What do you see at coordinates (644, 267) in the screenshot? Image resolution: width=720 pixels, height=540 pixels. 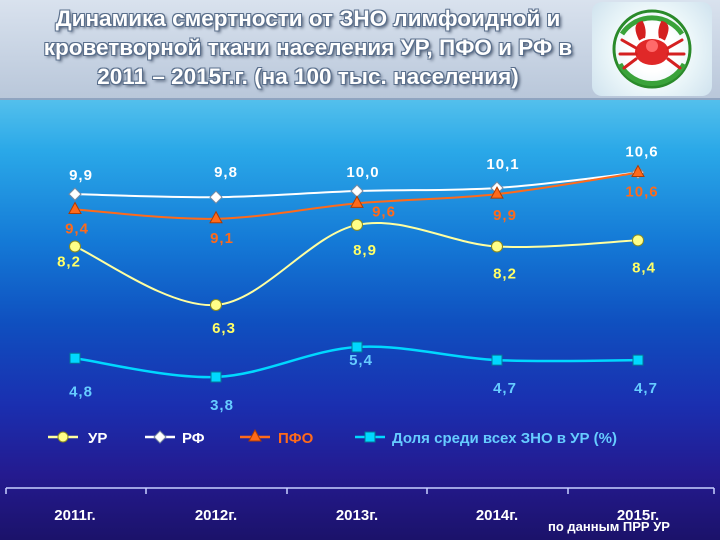 I see `data-label-ur-4: 8,4` at bounding box center [644, 267].